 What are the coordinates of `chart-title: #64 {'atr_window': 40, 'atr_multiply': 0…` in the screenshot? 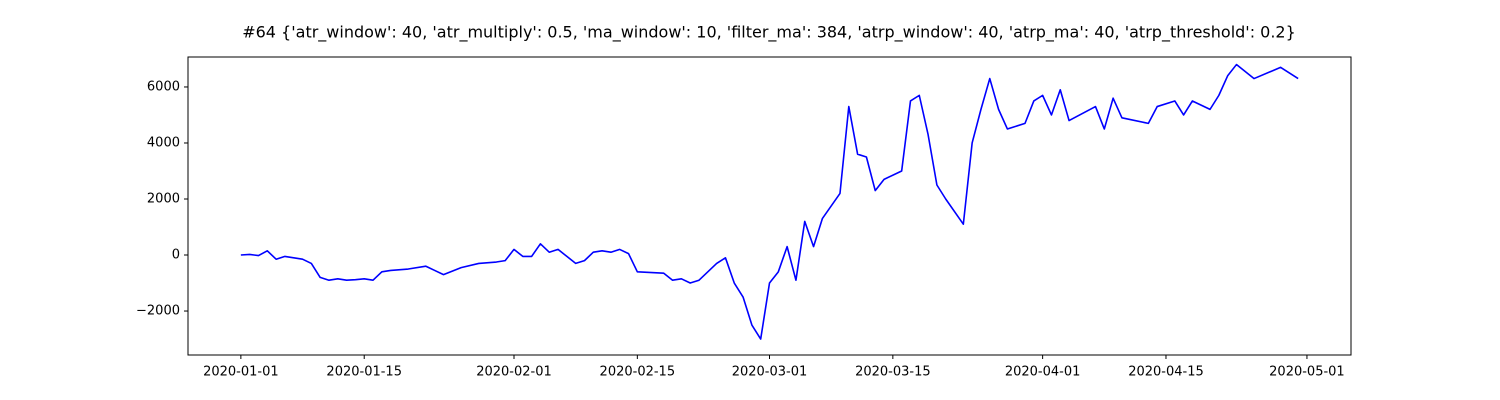 It's located at (769, 33).